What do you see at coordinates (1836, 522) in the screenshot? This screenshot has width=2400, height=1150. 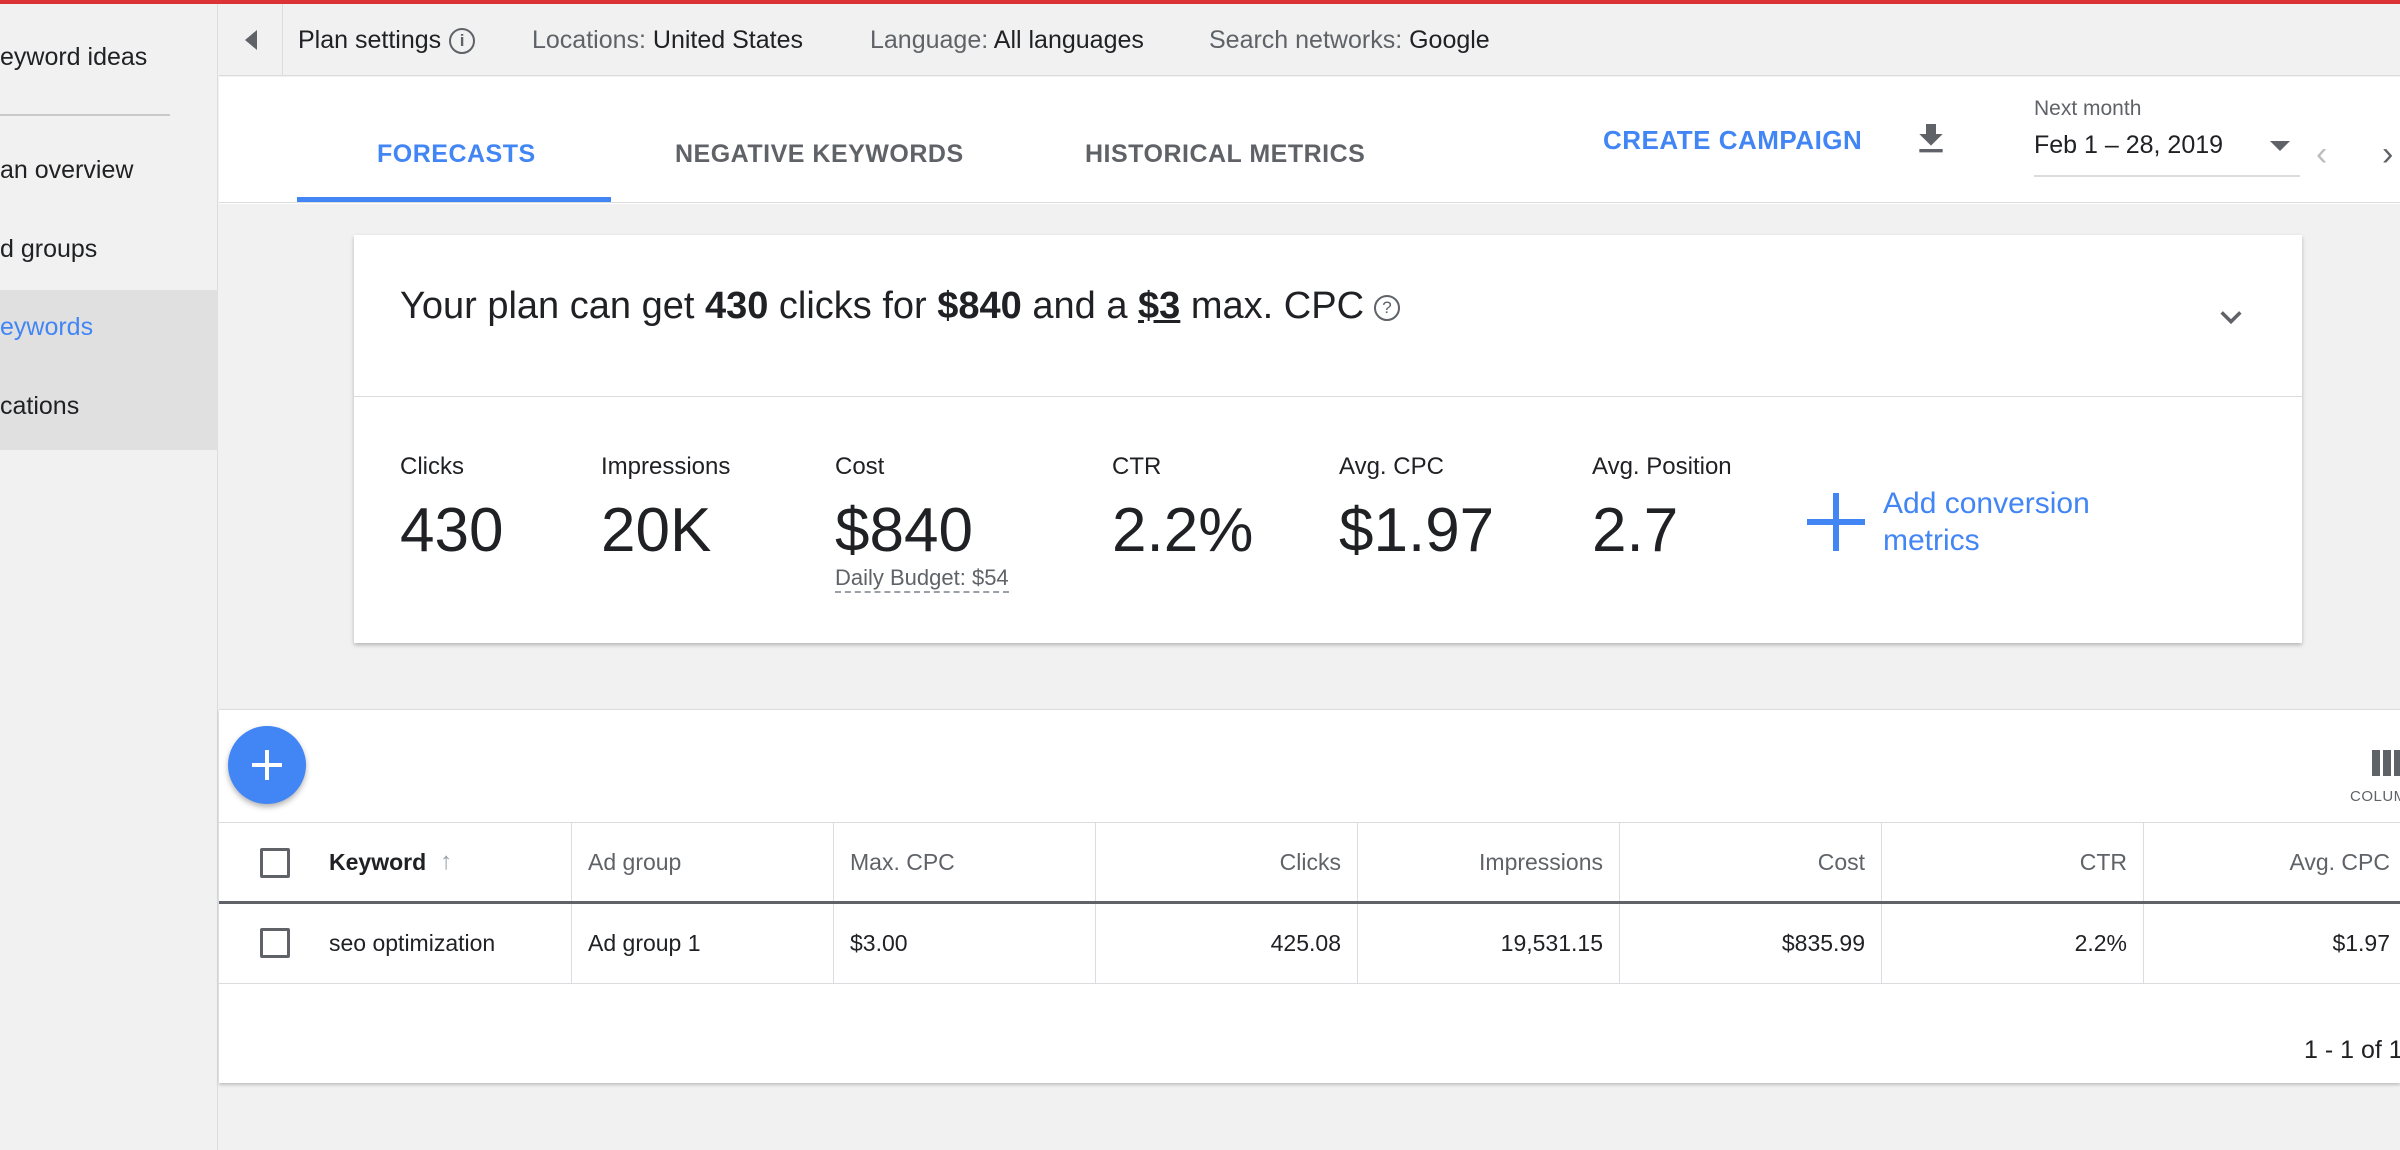 I see `plus-icon` at bounding box center [1836, 522].